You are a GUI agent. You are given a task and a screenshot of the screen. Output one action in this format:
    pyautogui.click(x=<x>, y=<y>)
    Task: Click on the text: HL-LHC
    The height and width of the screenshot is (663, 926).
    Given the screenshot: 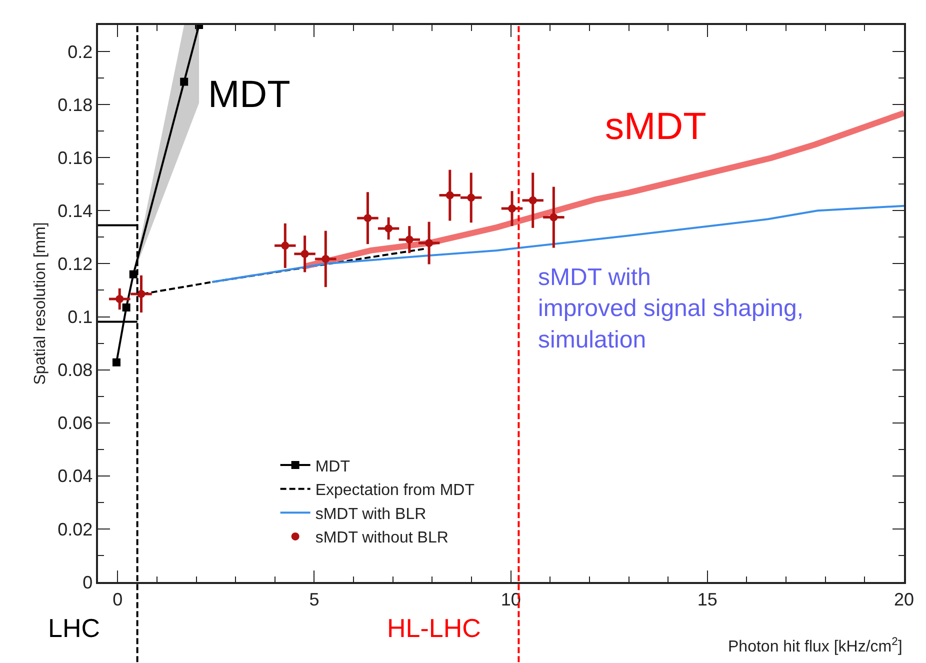 What is the action you would take?
    pyautogui.click(x=434, y=628)
    